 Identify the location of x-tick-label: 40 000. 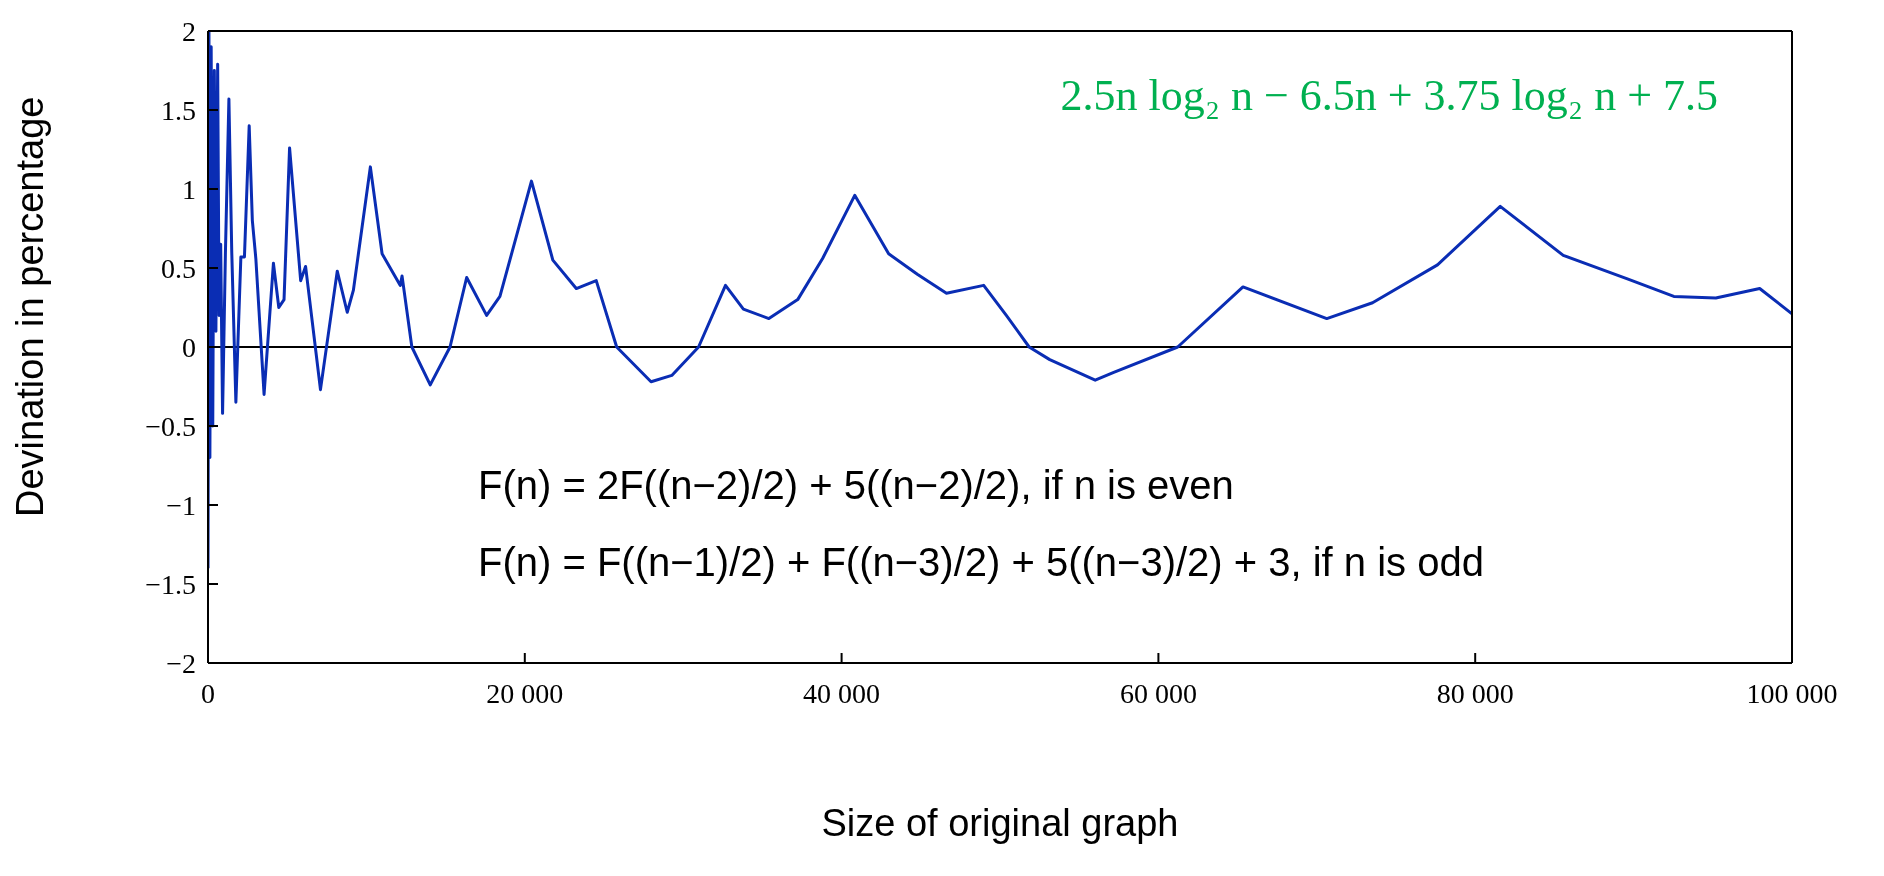
(842, 693).